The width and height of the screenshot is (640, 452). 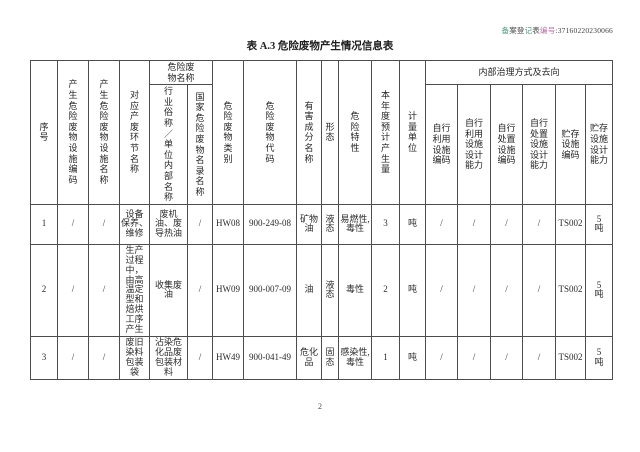 What do you see at coordinates (228, 224) in the screenshot?
I see `table-cell: HW08` at bounding box center [228, 224].